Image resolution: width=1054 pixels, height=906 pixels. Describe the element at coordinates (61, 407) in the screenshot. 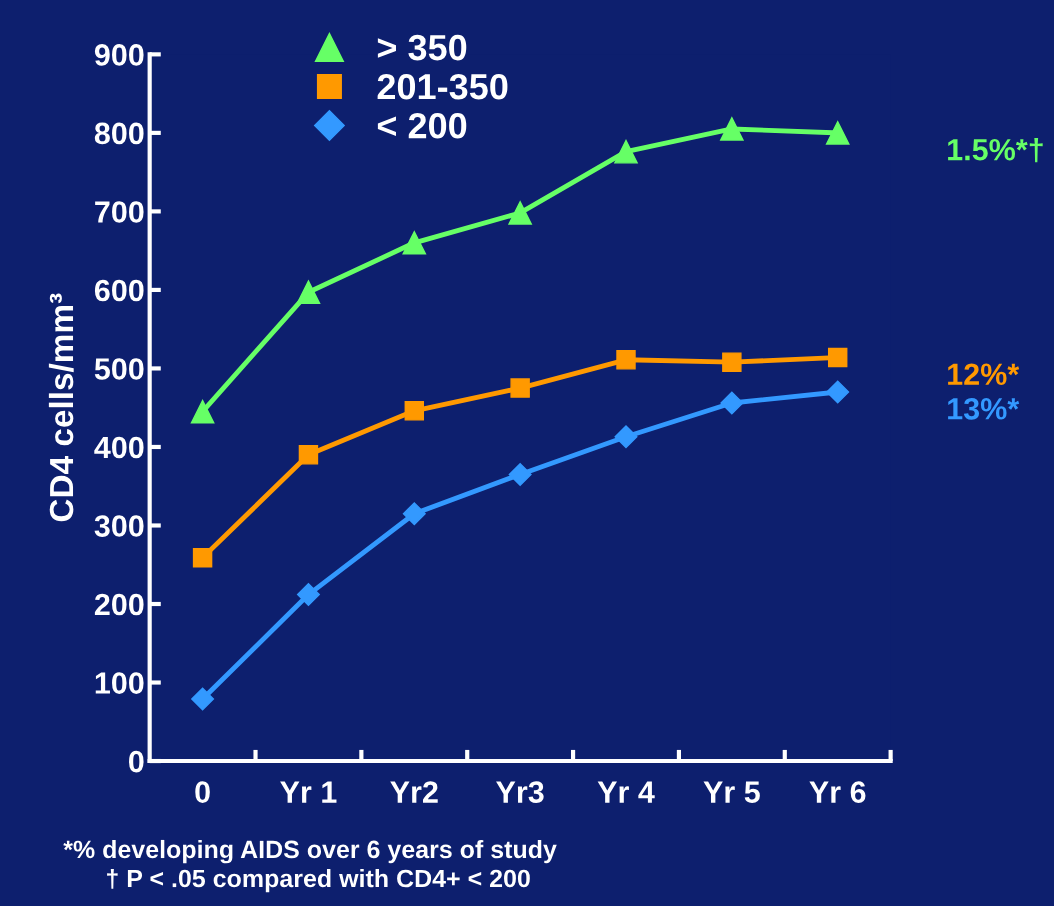

I see `y-axis-title: CD4 cells/mm³` at that location.